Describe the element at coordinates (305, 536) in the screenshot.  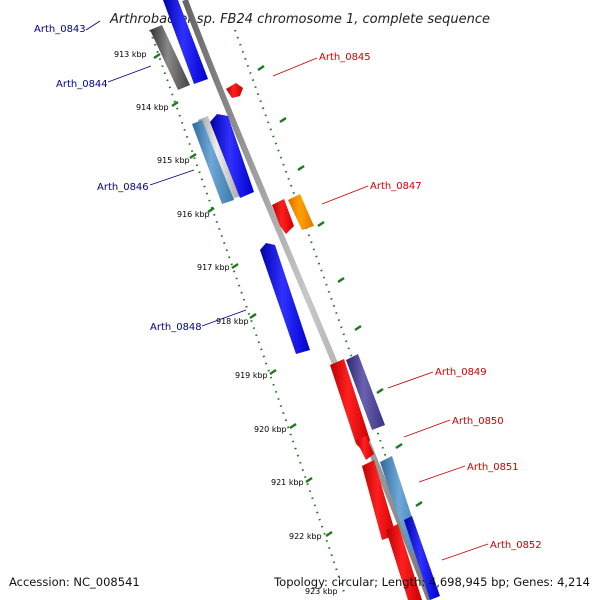
I see `tick-label: 922 kbp` at that location.